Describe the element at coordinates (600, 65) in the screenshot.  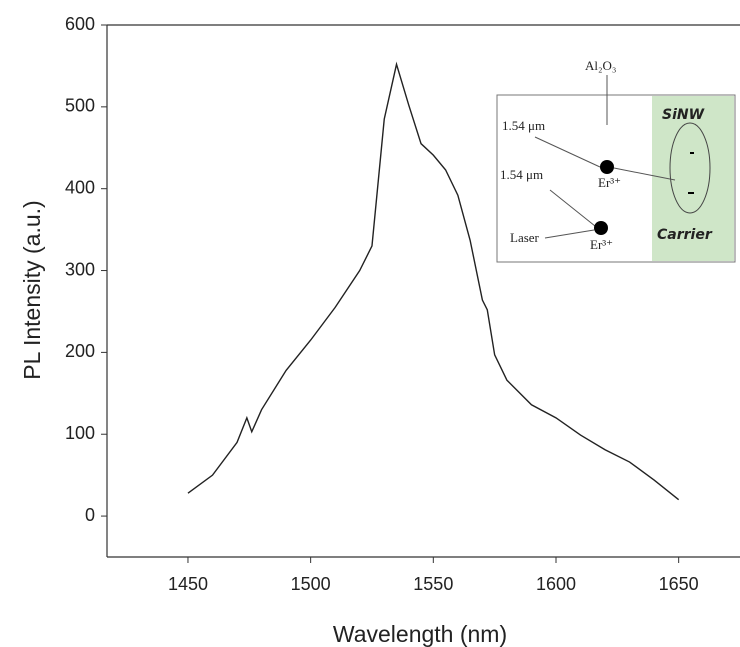
I see `annotation: Al₂O₃` at that location.